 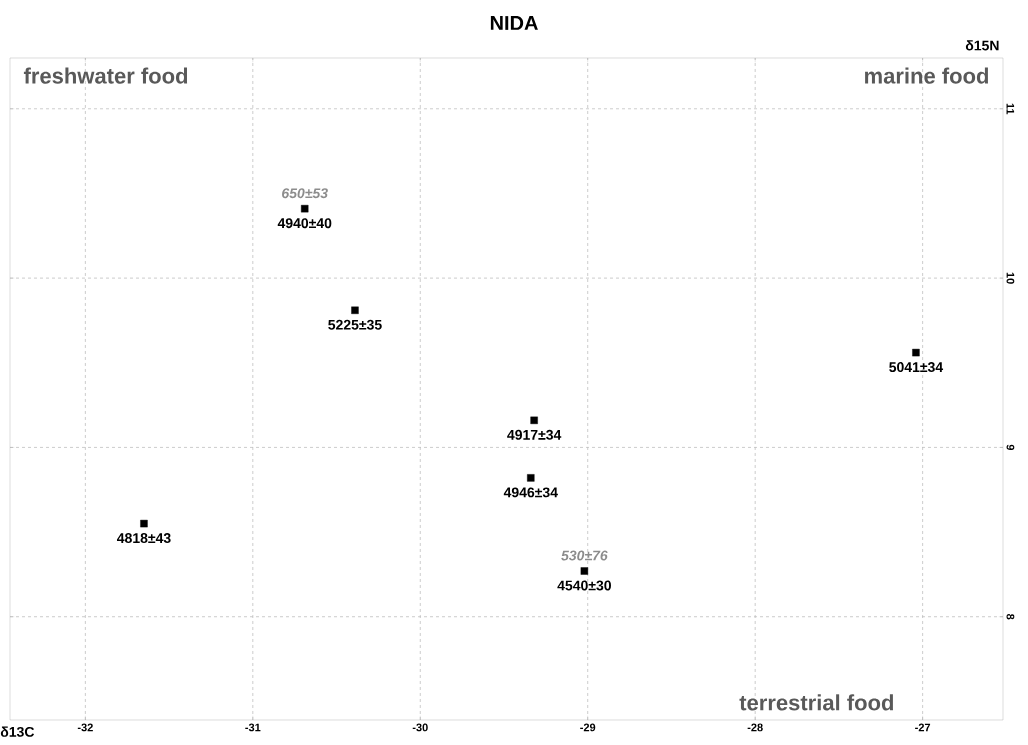 I want to click on x-tick-label: -28, so click(x=755, y=727).